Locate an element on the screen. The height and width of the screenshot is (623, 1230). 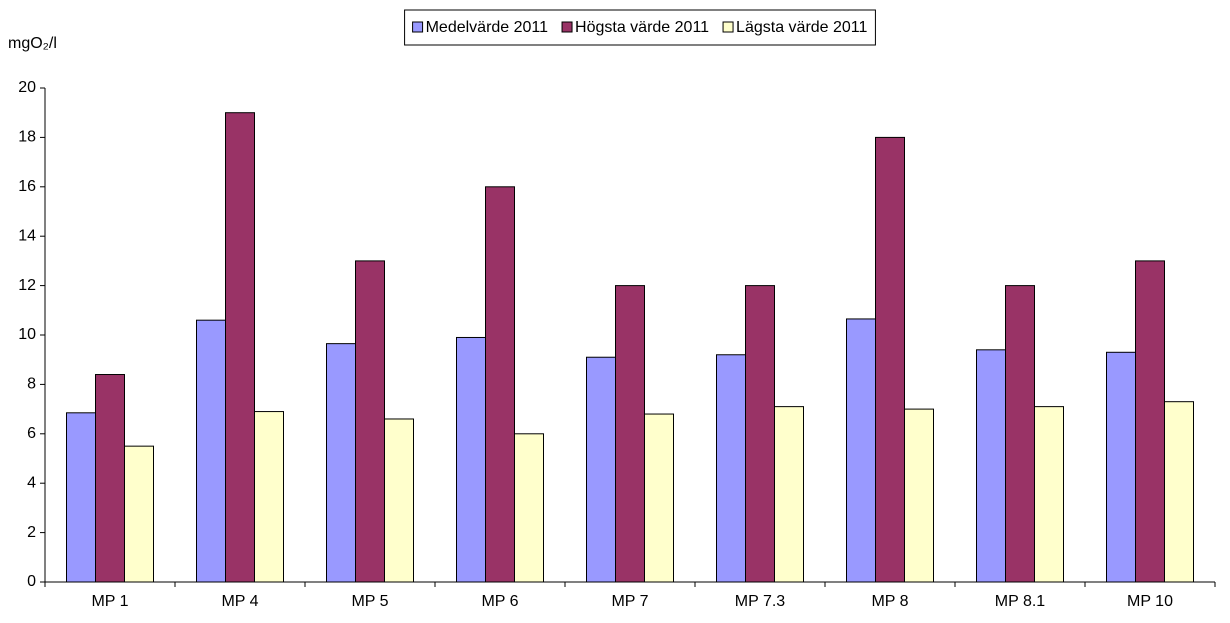
y-tick-label: 10 is located at coordinates (27, 334).